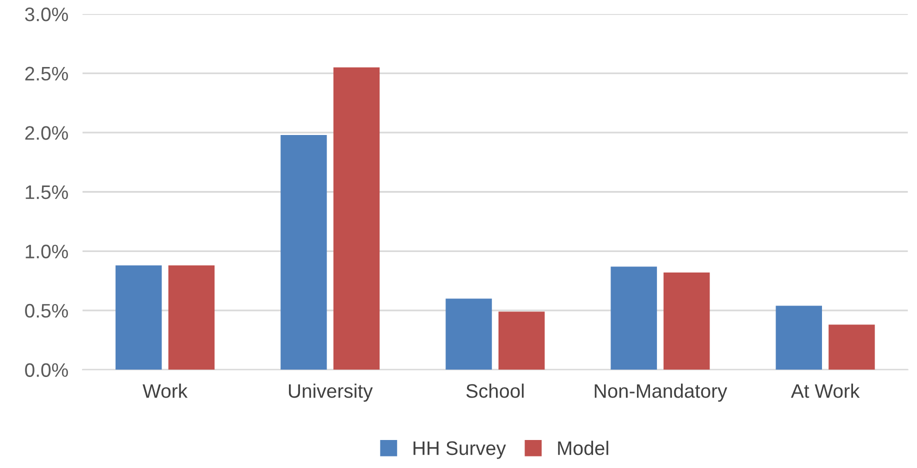  I want to click on y-tick-label: 2.0%, so click(46, 133).